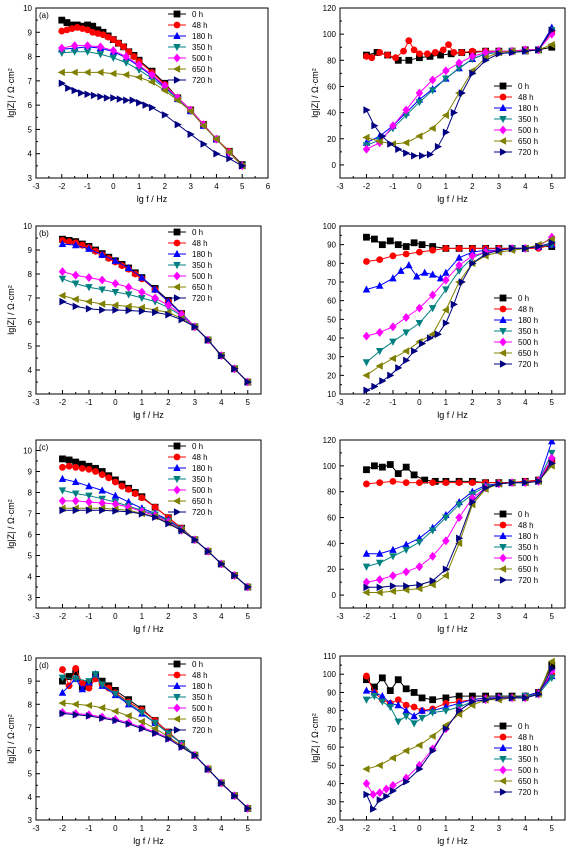  Describe the element at coordinates (202, 298) in the screenshot. I see `legend-label: 720 h` at that location.